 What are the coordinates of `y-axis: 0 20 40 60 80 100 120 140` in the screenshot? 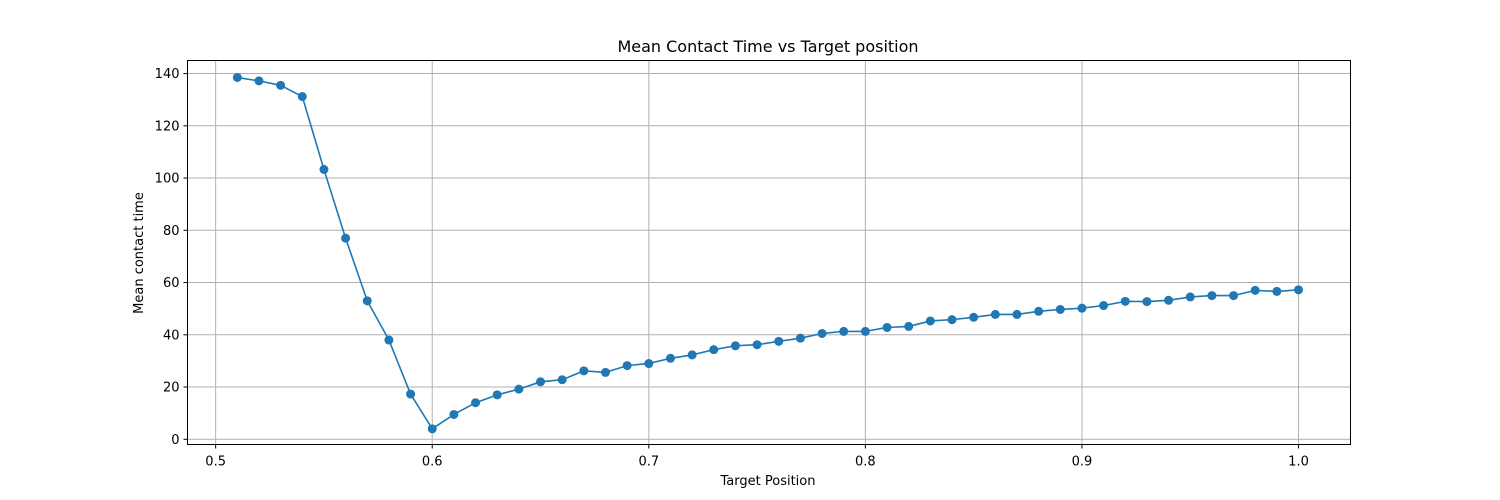 It's located at (171, 257).